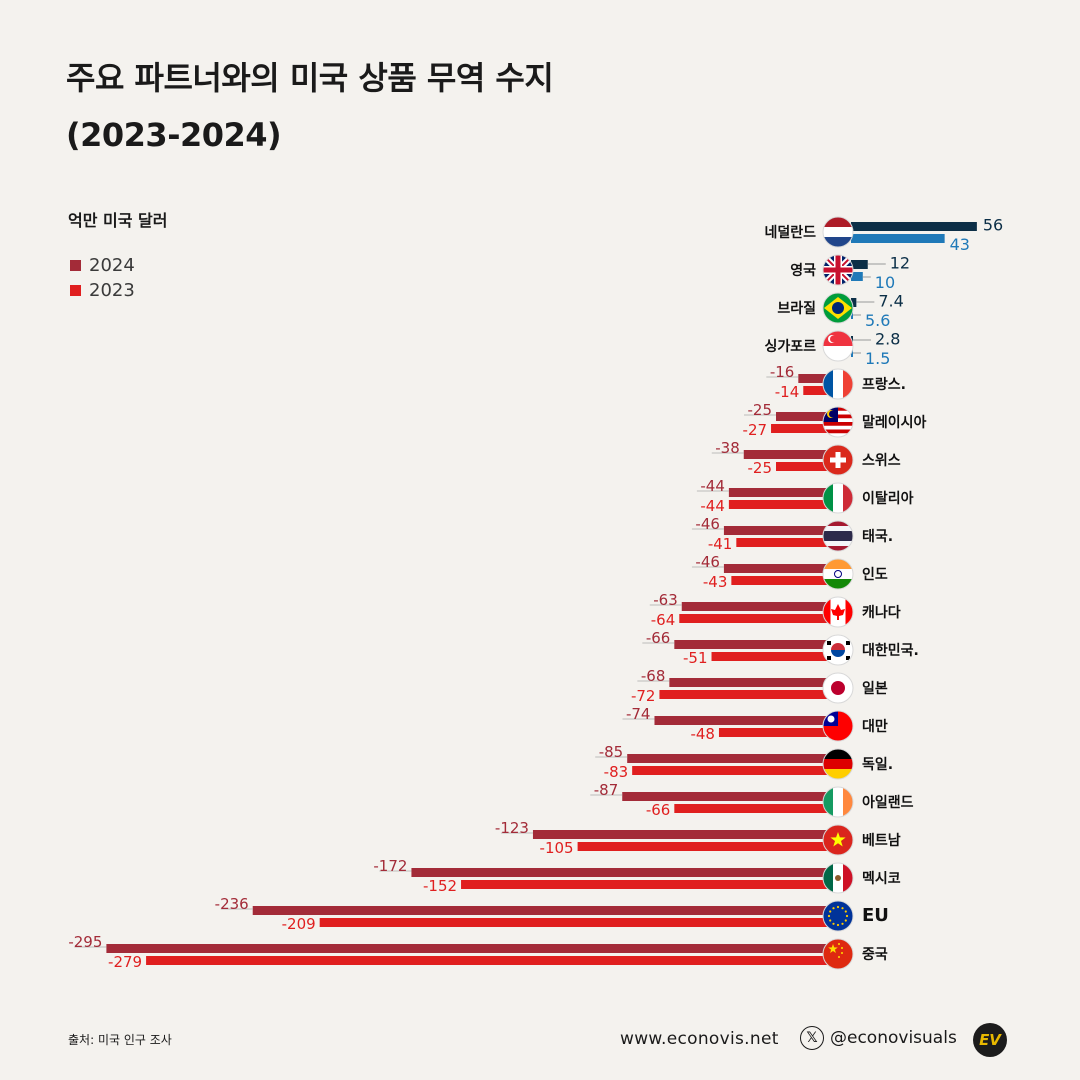  Describe the element at coordinates (611, 752) in the screenshot. I see `data-label-2024: -85` at that location.